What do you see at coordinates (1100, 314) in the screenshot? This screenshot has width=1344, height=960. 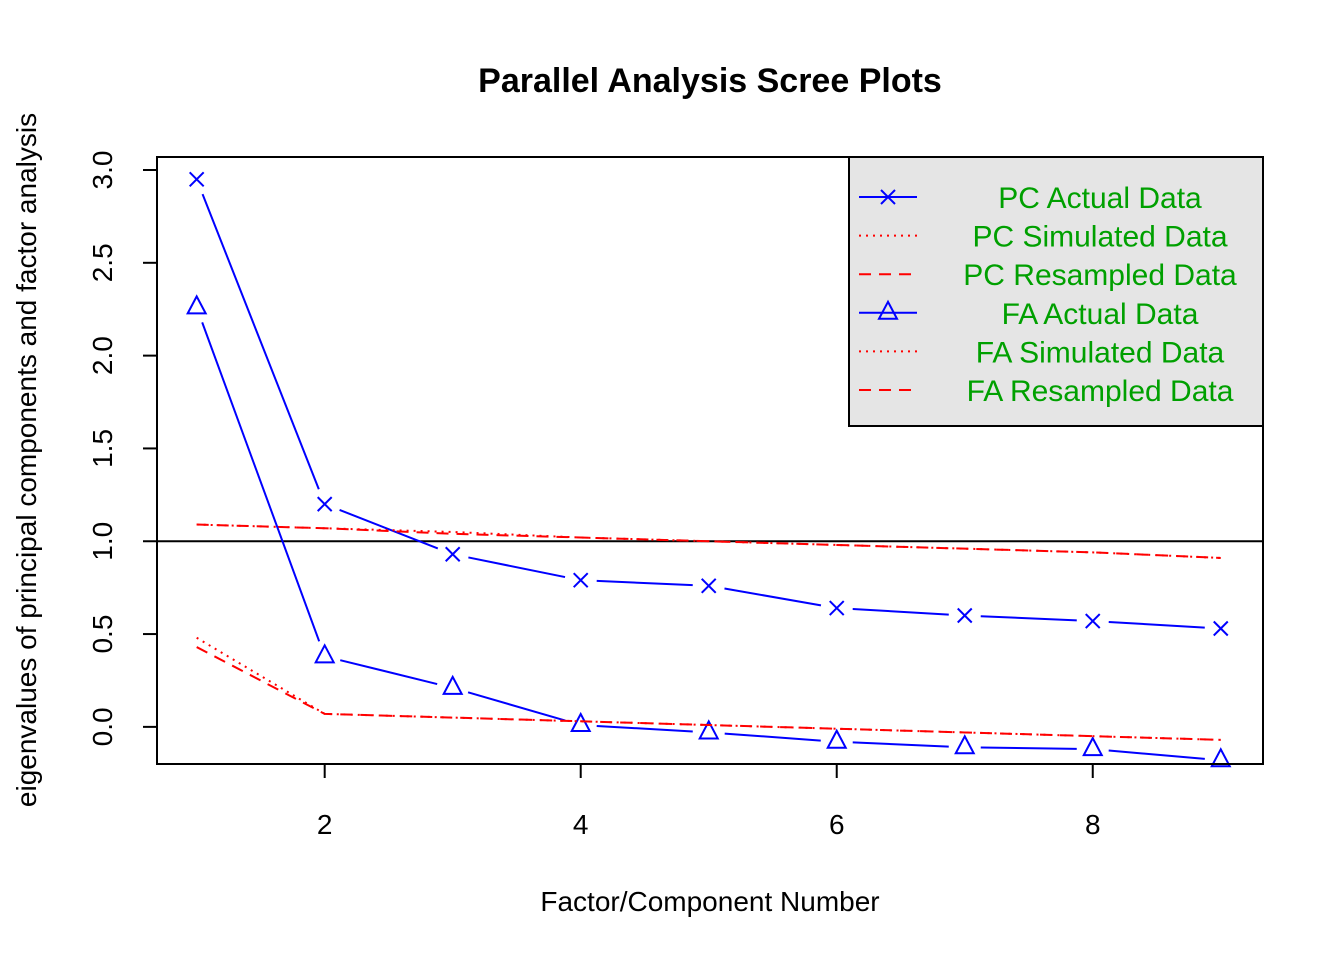 I see `legend-label: FA Actual Data` at bounding box center [1100, 314].